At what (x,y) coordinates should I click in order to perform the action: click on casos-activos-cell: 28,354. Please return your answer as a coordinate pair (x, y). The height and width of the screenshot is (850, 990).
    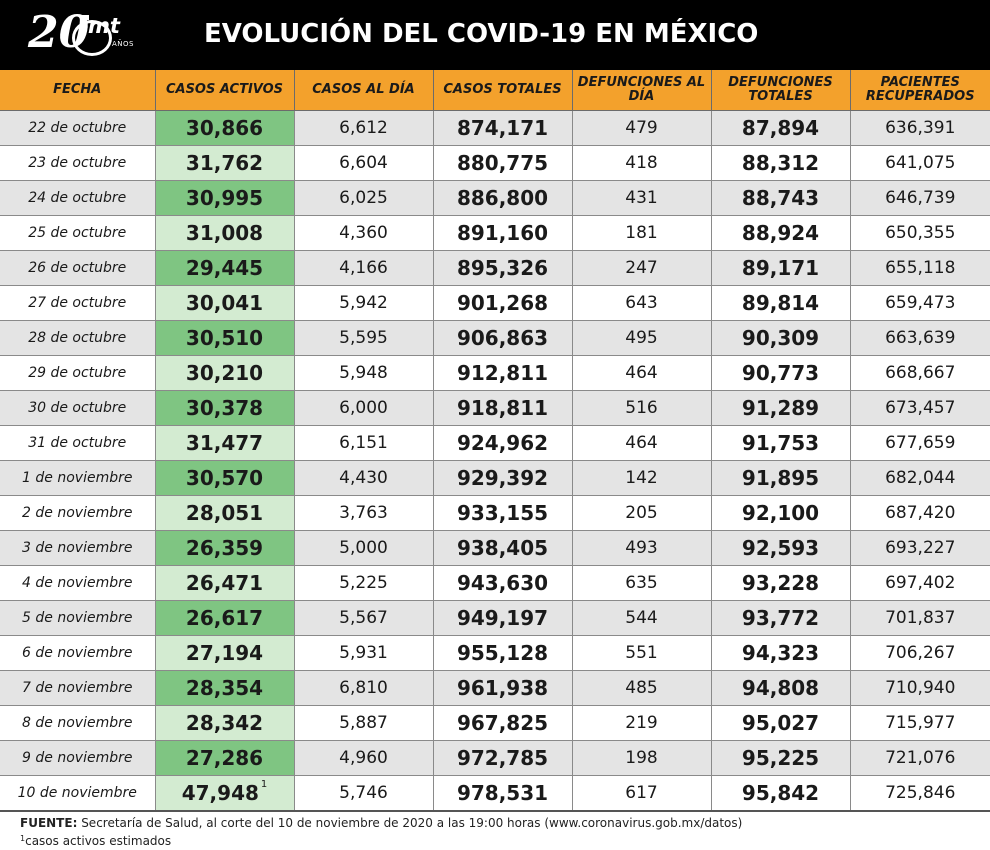
    Looking at the image, I should click on (225, 688).